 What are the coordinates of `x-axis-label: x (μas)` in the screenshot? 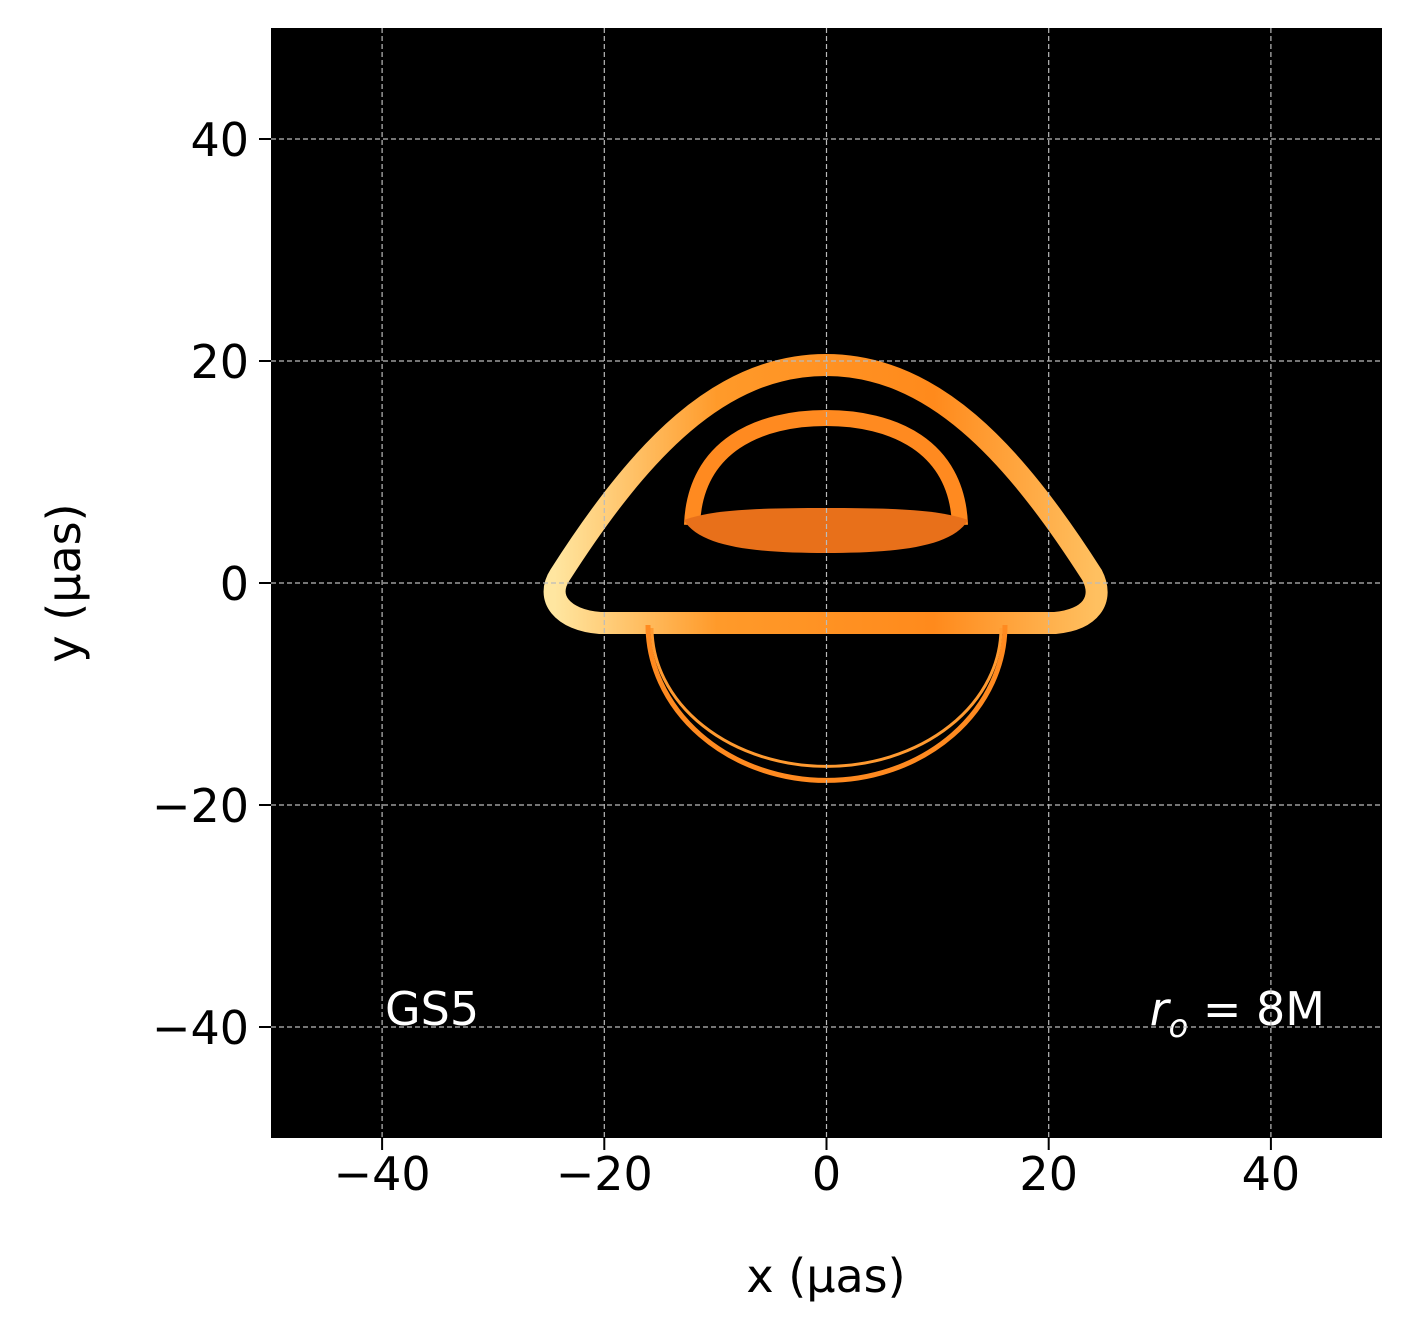 It's located at (825, 1276).